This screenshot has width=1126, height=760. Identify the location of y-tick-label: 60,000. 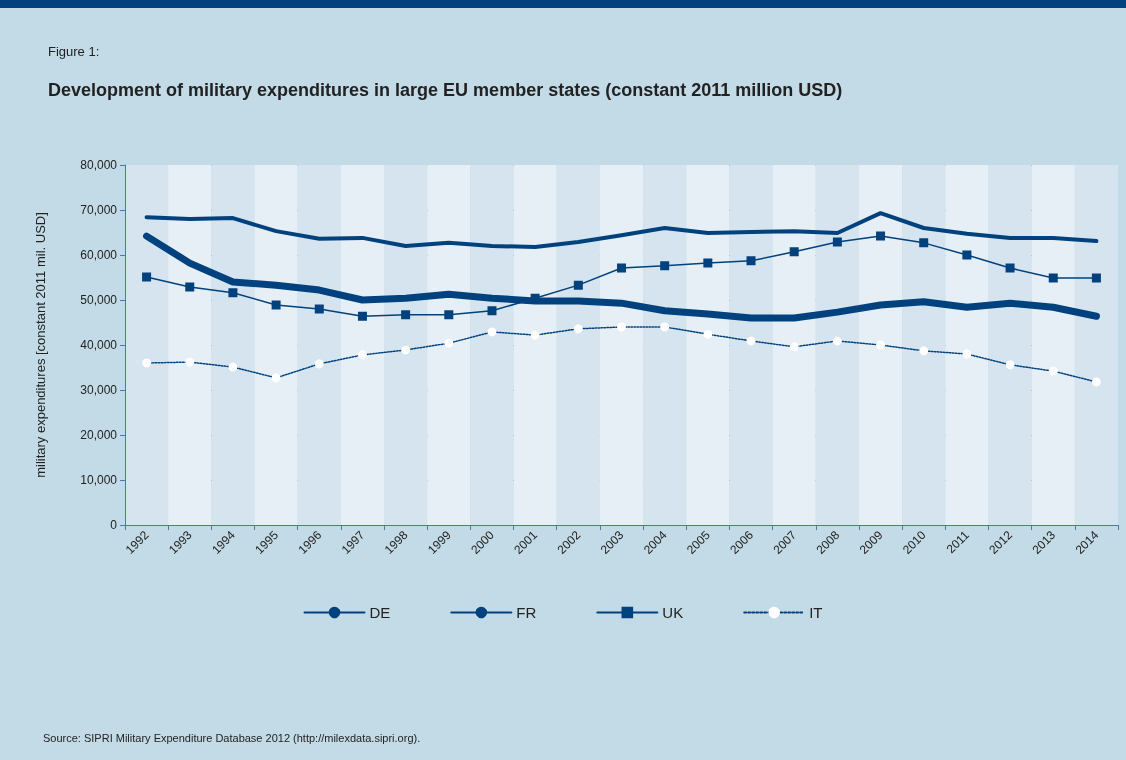
(99, 255).